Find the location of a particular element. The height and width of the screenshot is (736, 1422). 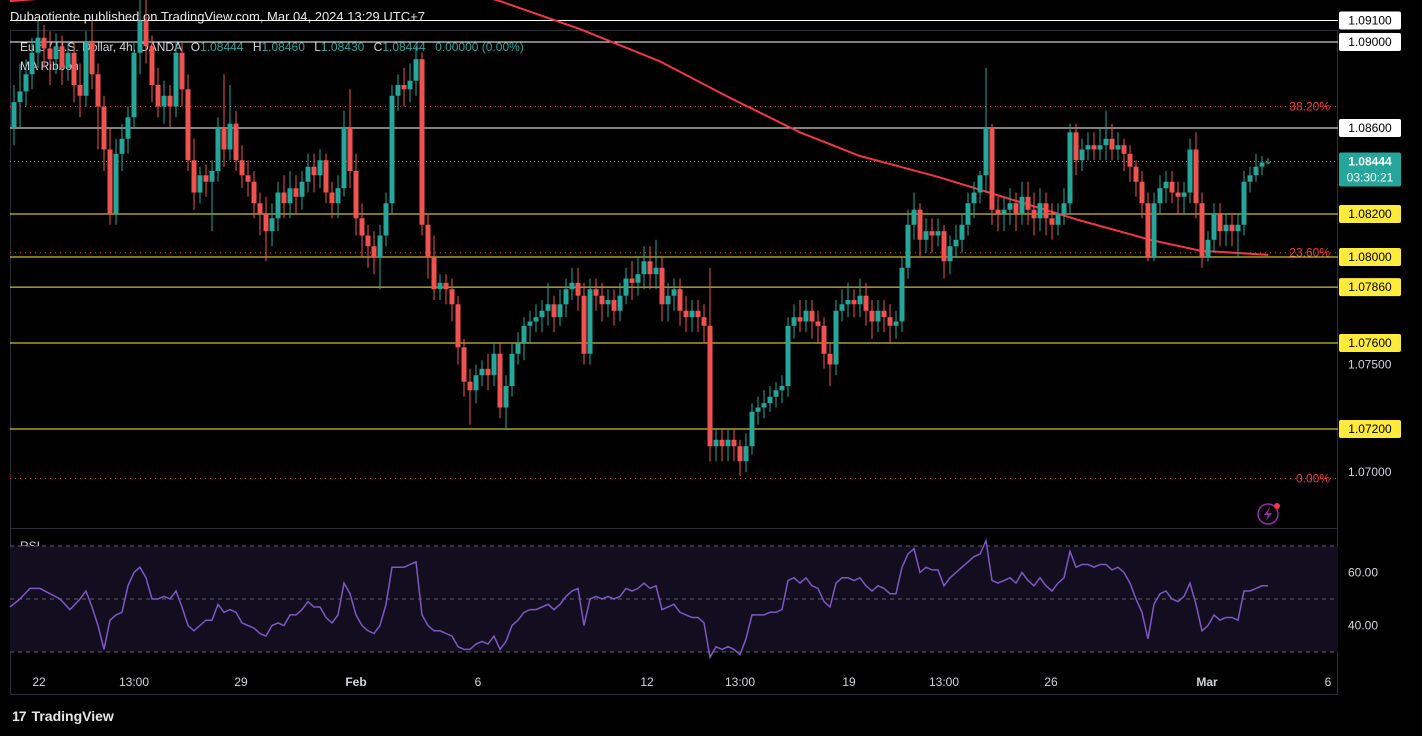

rsi-line is located at coordinates (638, 599).